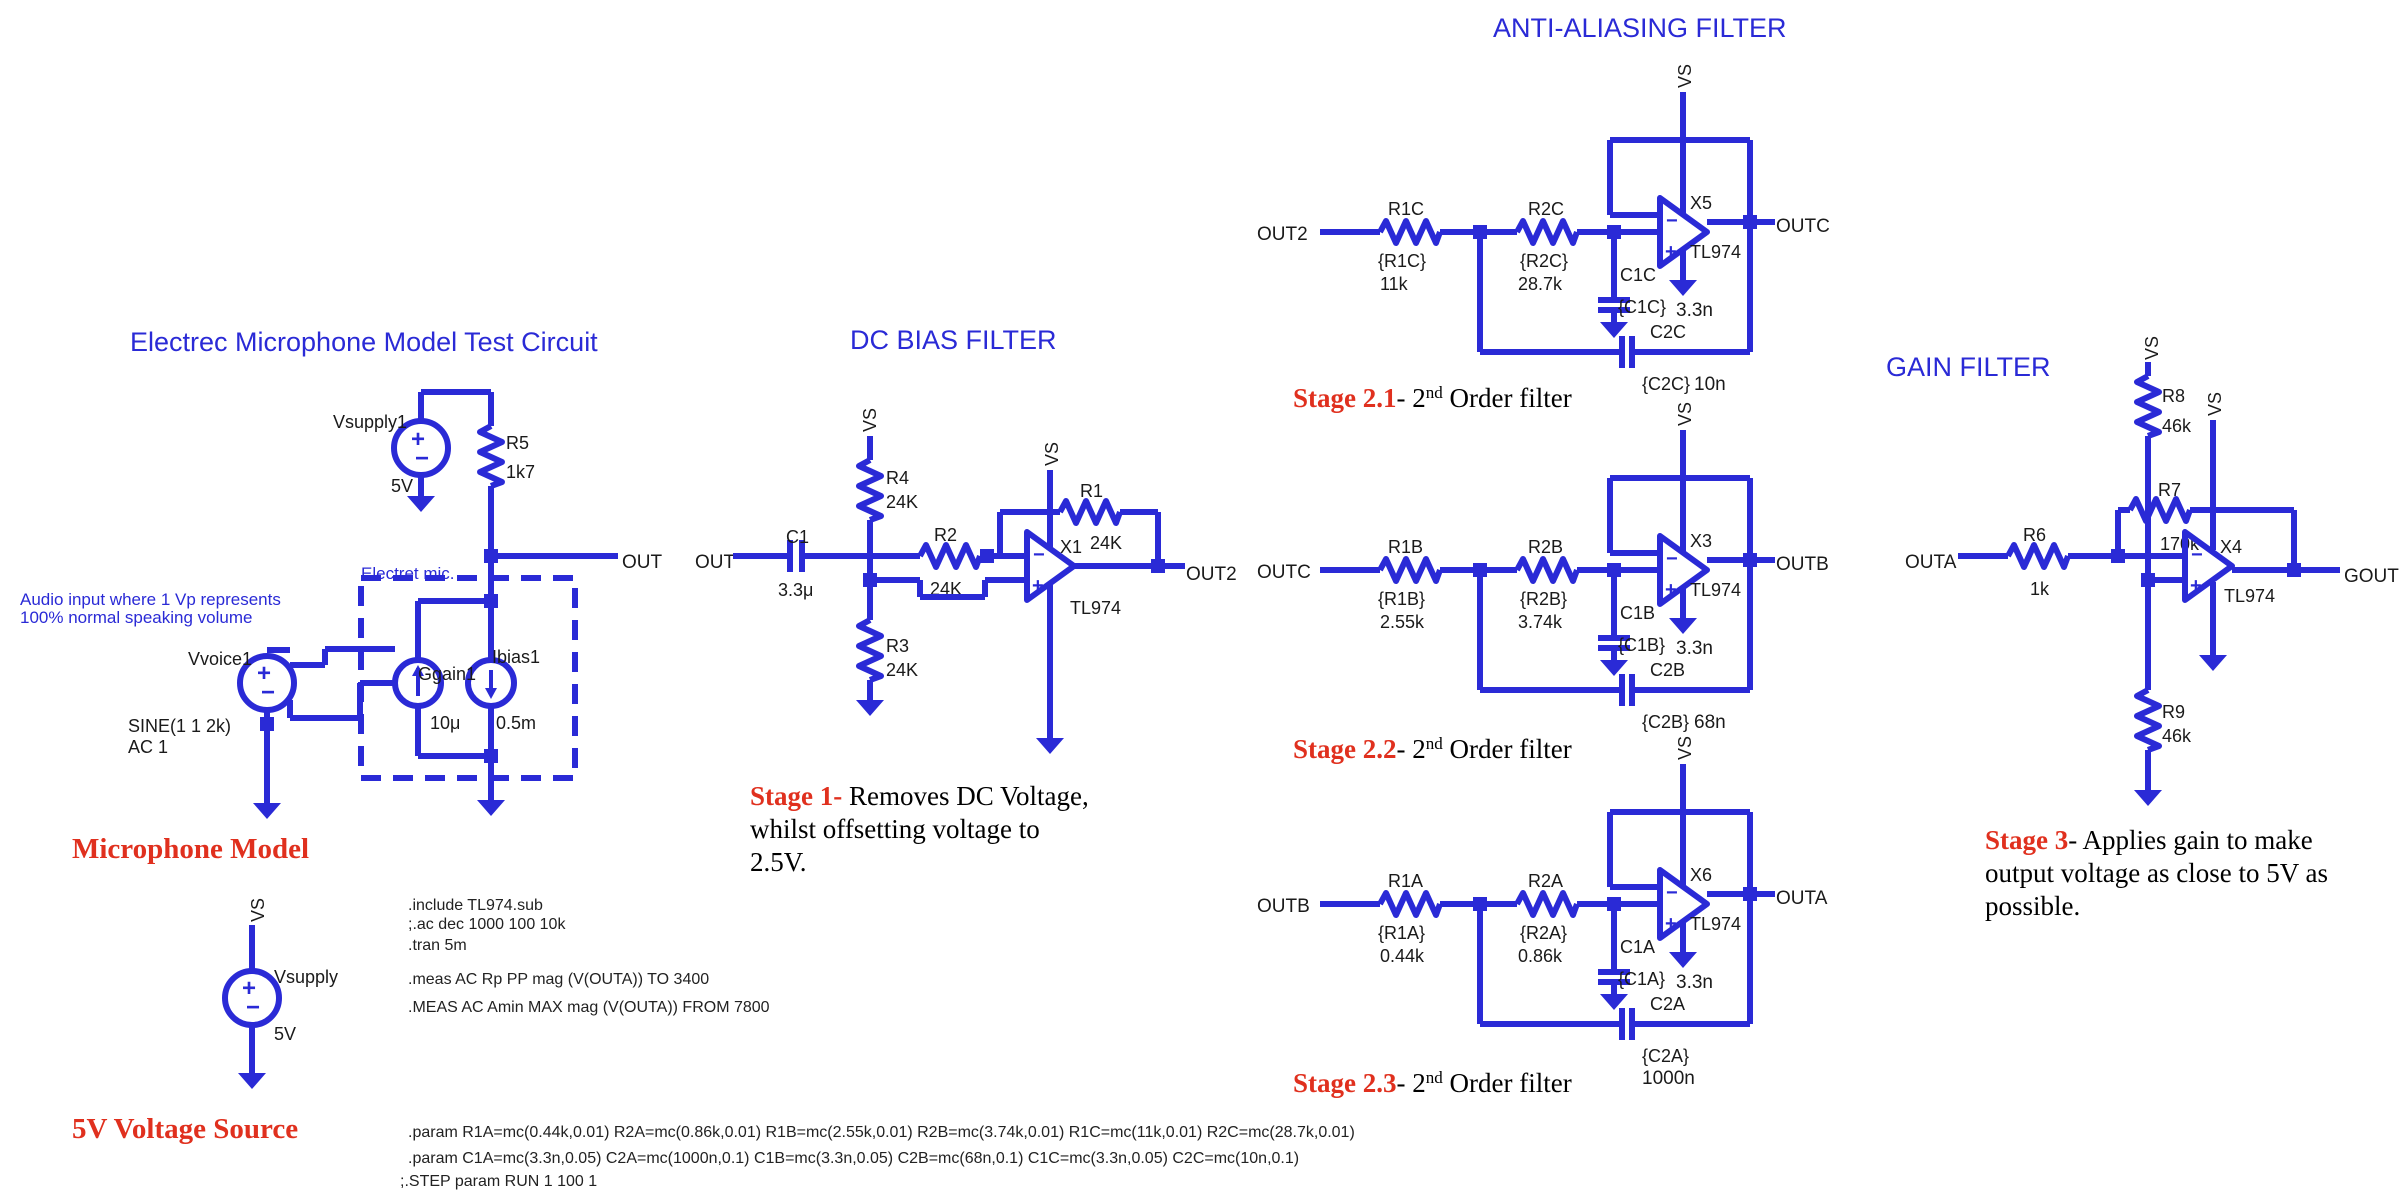  Describe the element at coordinates (1432, 1083) in the screenshot. I see `stage-3-caption: Stage 2.3- 2nd Order filter` at that location.